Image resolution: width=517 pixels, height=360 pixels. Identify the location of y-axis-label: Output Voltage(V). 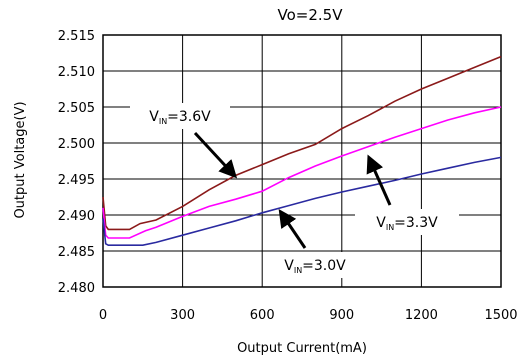
(20, 159).